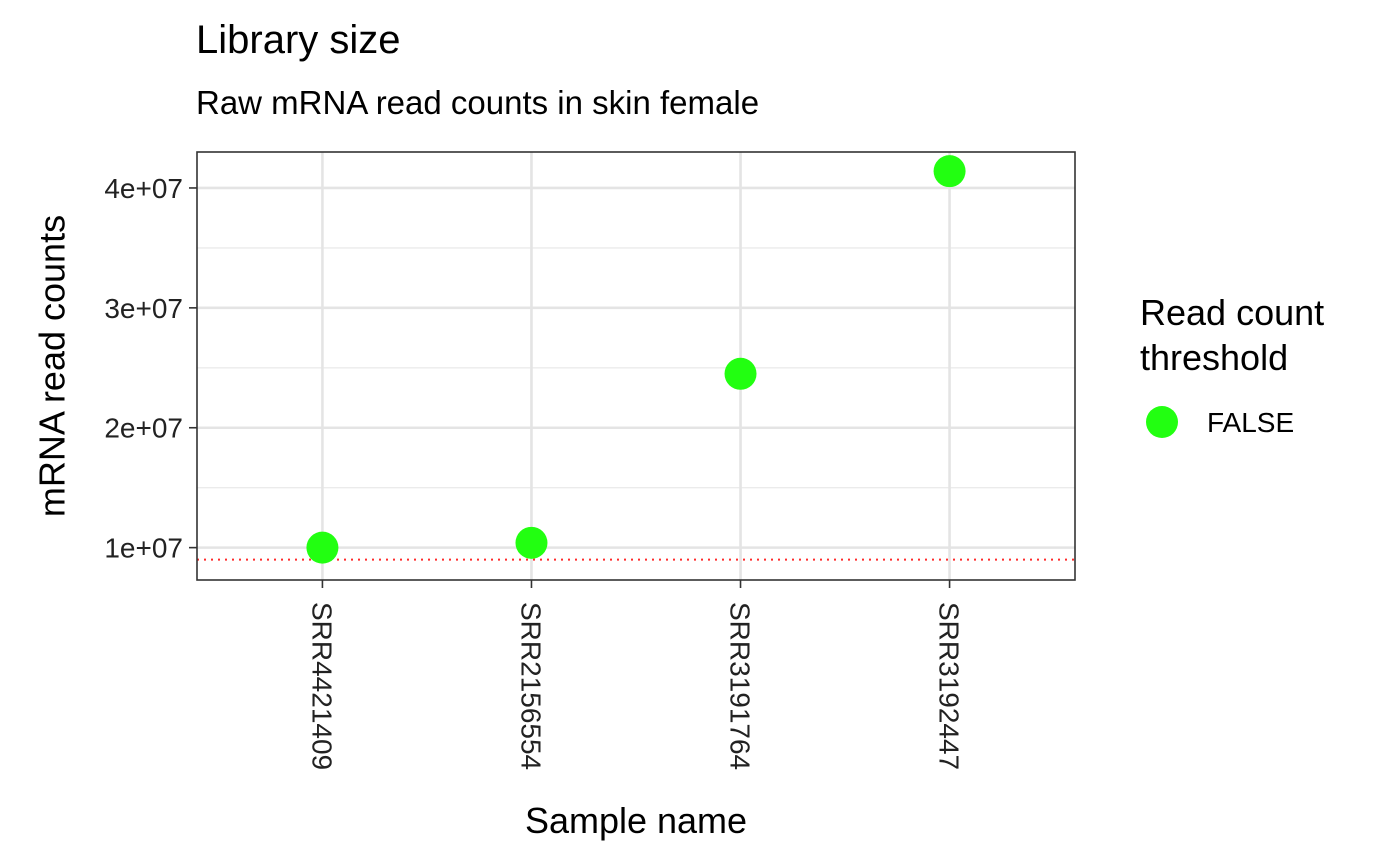 This screenshot has height=865, width=1400. Describe the element at coordinates (635, 675) in the screenshot. I see `x-axis-ticks: SRR4421409 SRR2156554 SRR3191764 SRR3192447` at that location.